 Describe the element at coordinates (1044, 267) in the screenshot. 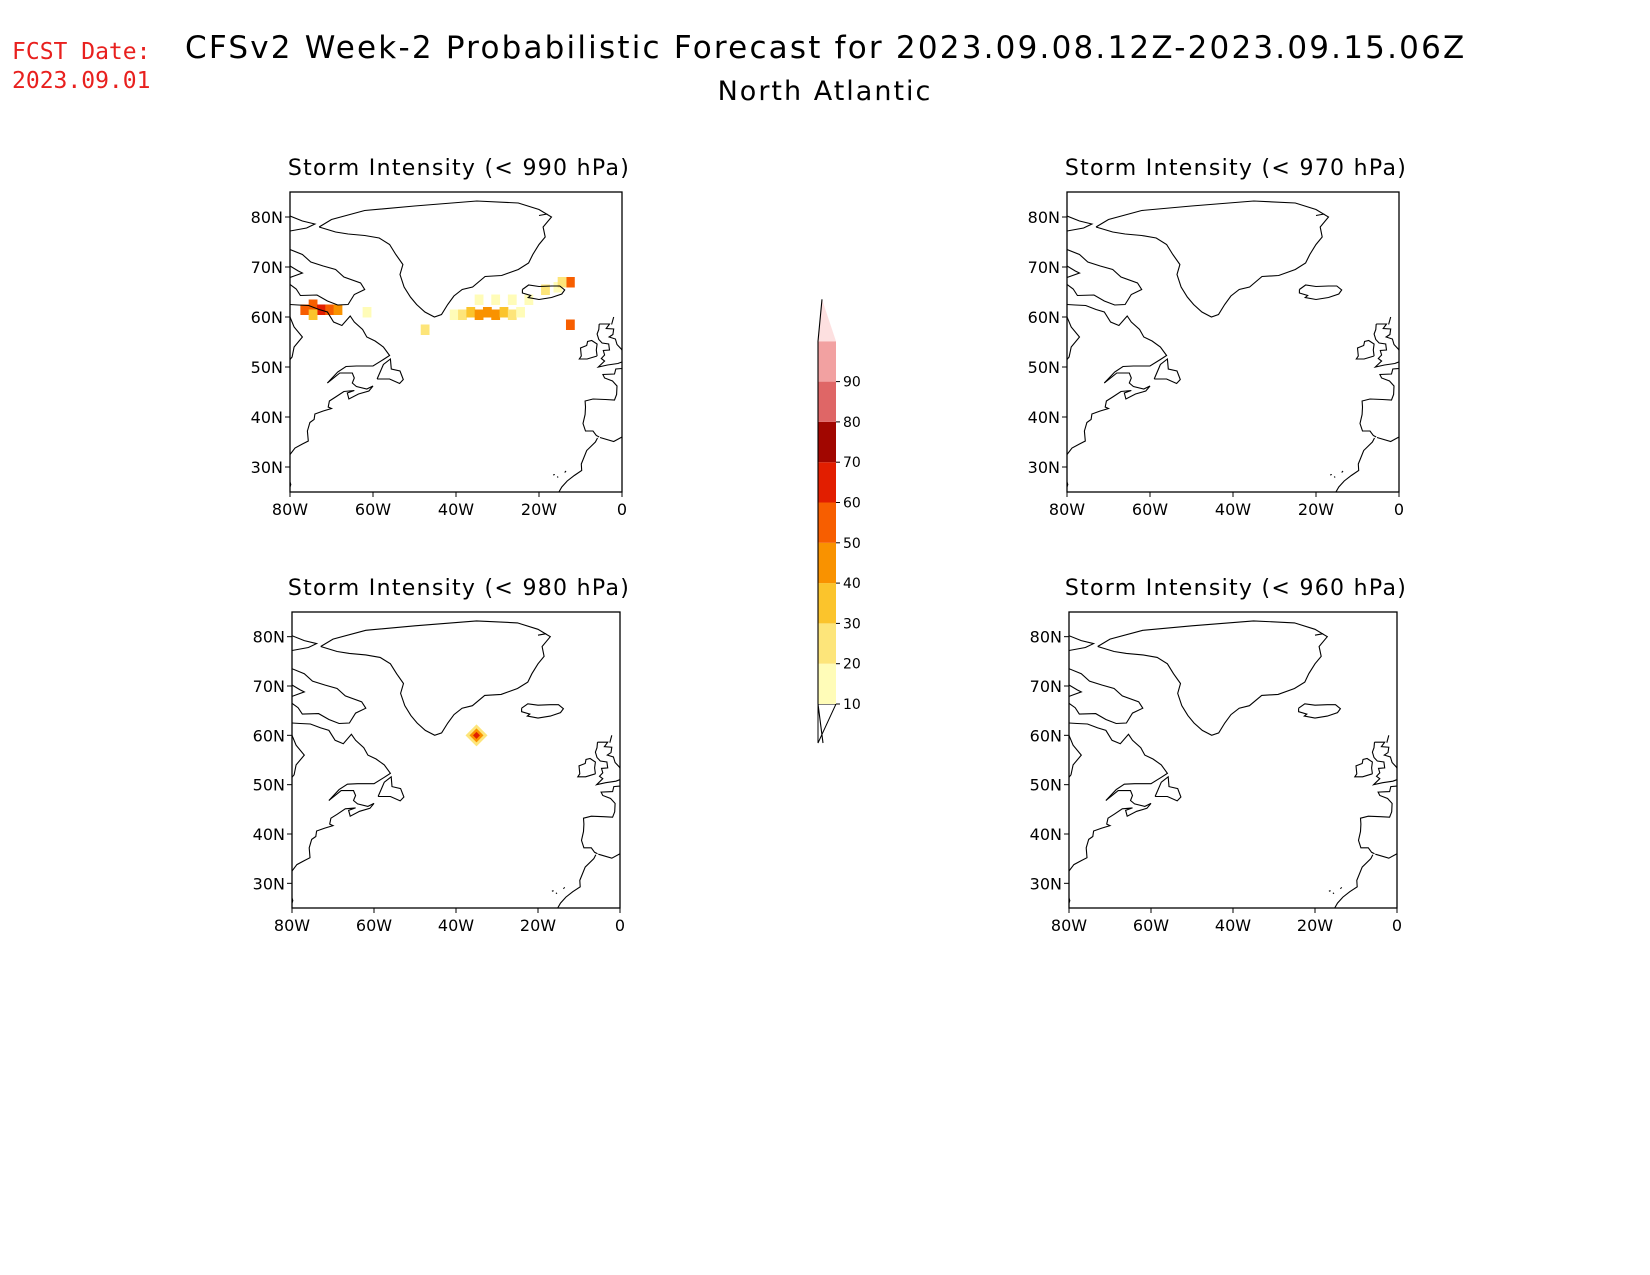

I see `lat-tick-label: 70N` at that location.